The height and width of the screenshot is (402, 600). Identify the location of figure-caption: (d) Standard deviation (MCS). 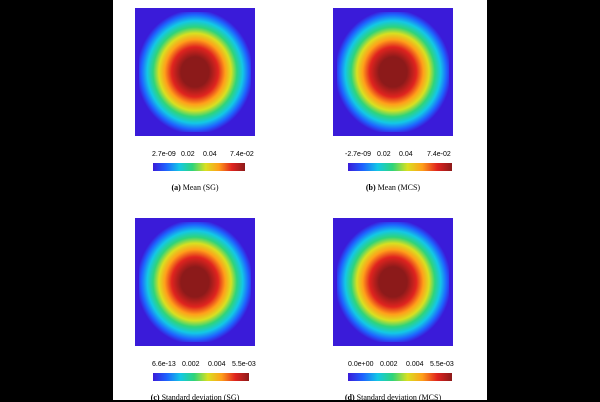
(393, 397).